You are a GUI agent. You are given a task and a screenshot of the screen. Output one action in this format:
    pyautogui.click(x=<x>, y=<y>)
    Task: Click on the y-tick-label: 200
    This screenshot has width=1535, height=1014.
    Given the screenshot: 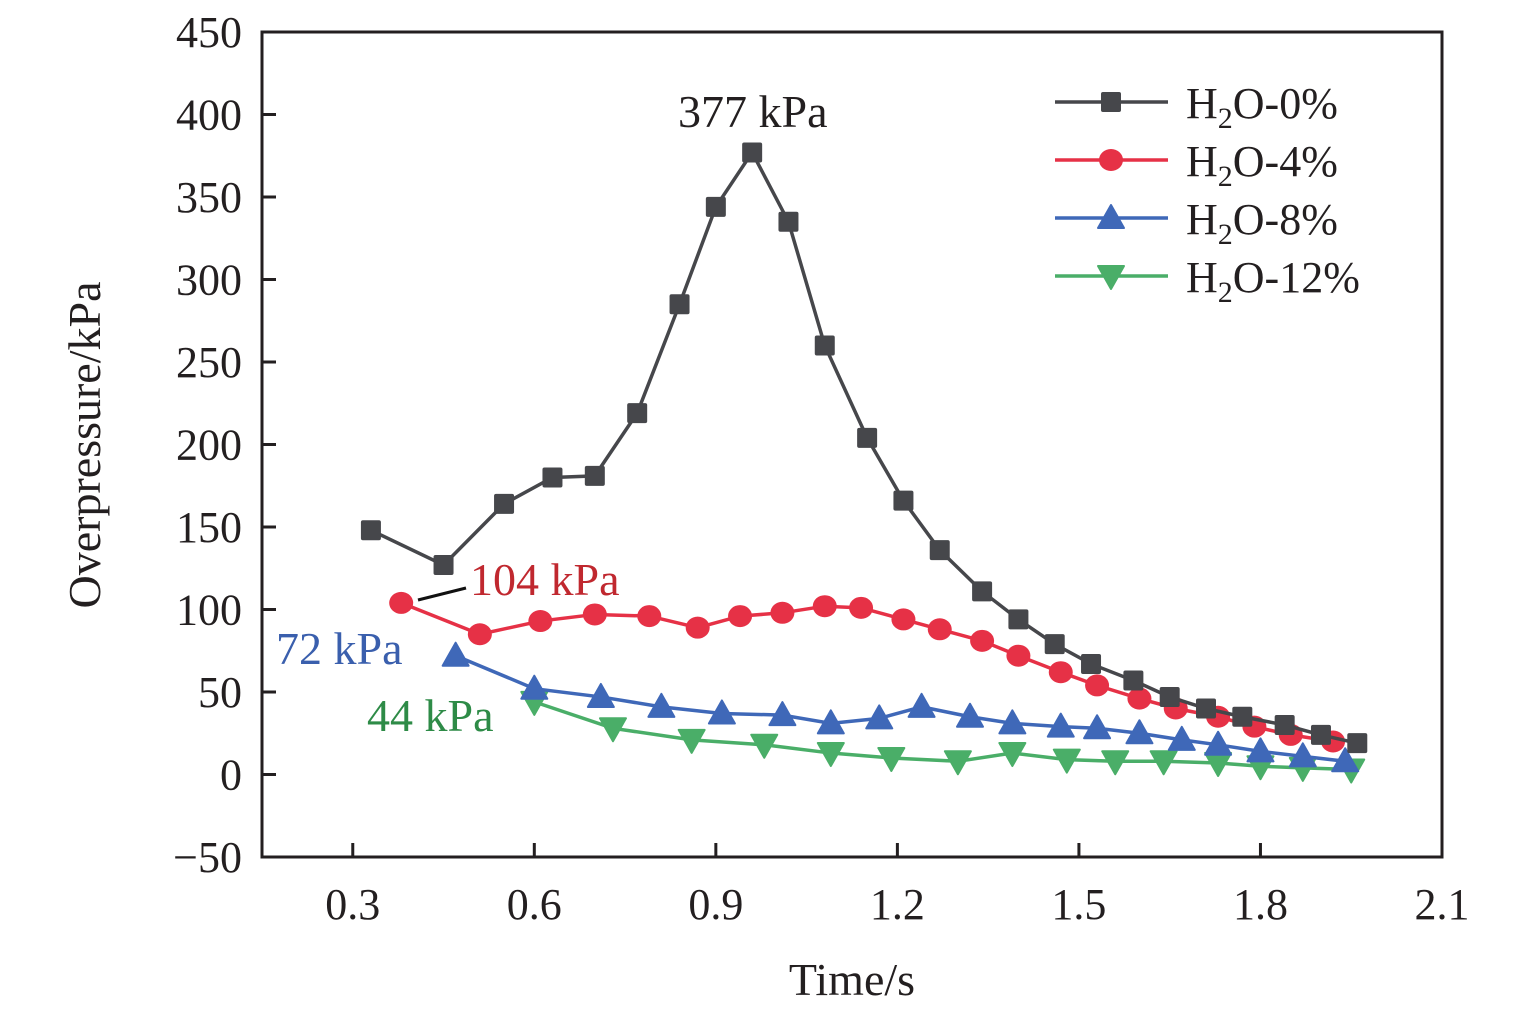 What is the action you would take?
    pyautogui.click(x=209, y=445)
    